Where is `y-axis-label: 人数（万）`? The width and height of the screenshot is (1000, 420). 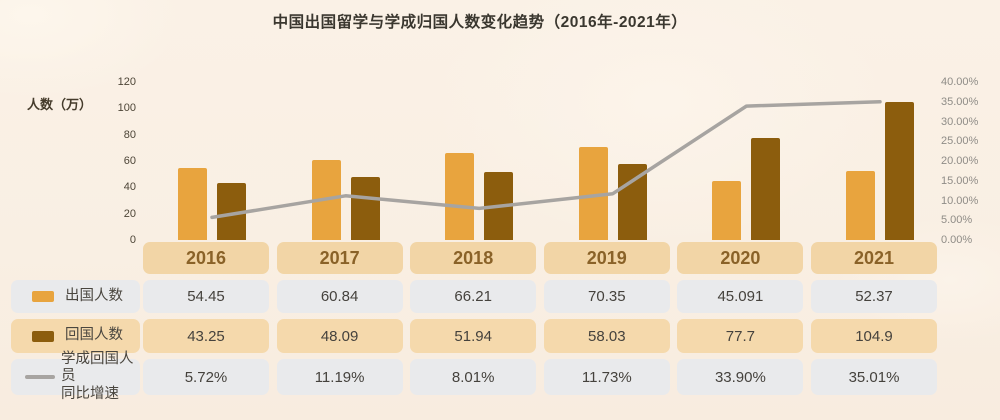 y-axis-label: 人数（万） is located at coordinates (60, 104).